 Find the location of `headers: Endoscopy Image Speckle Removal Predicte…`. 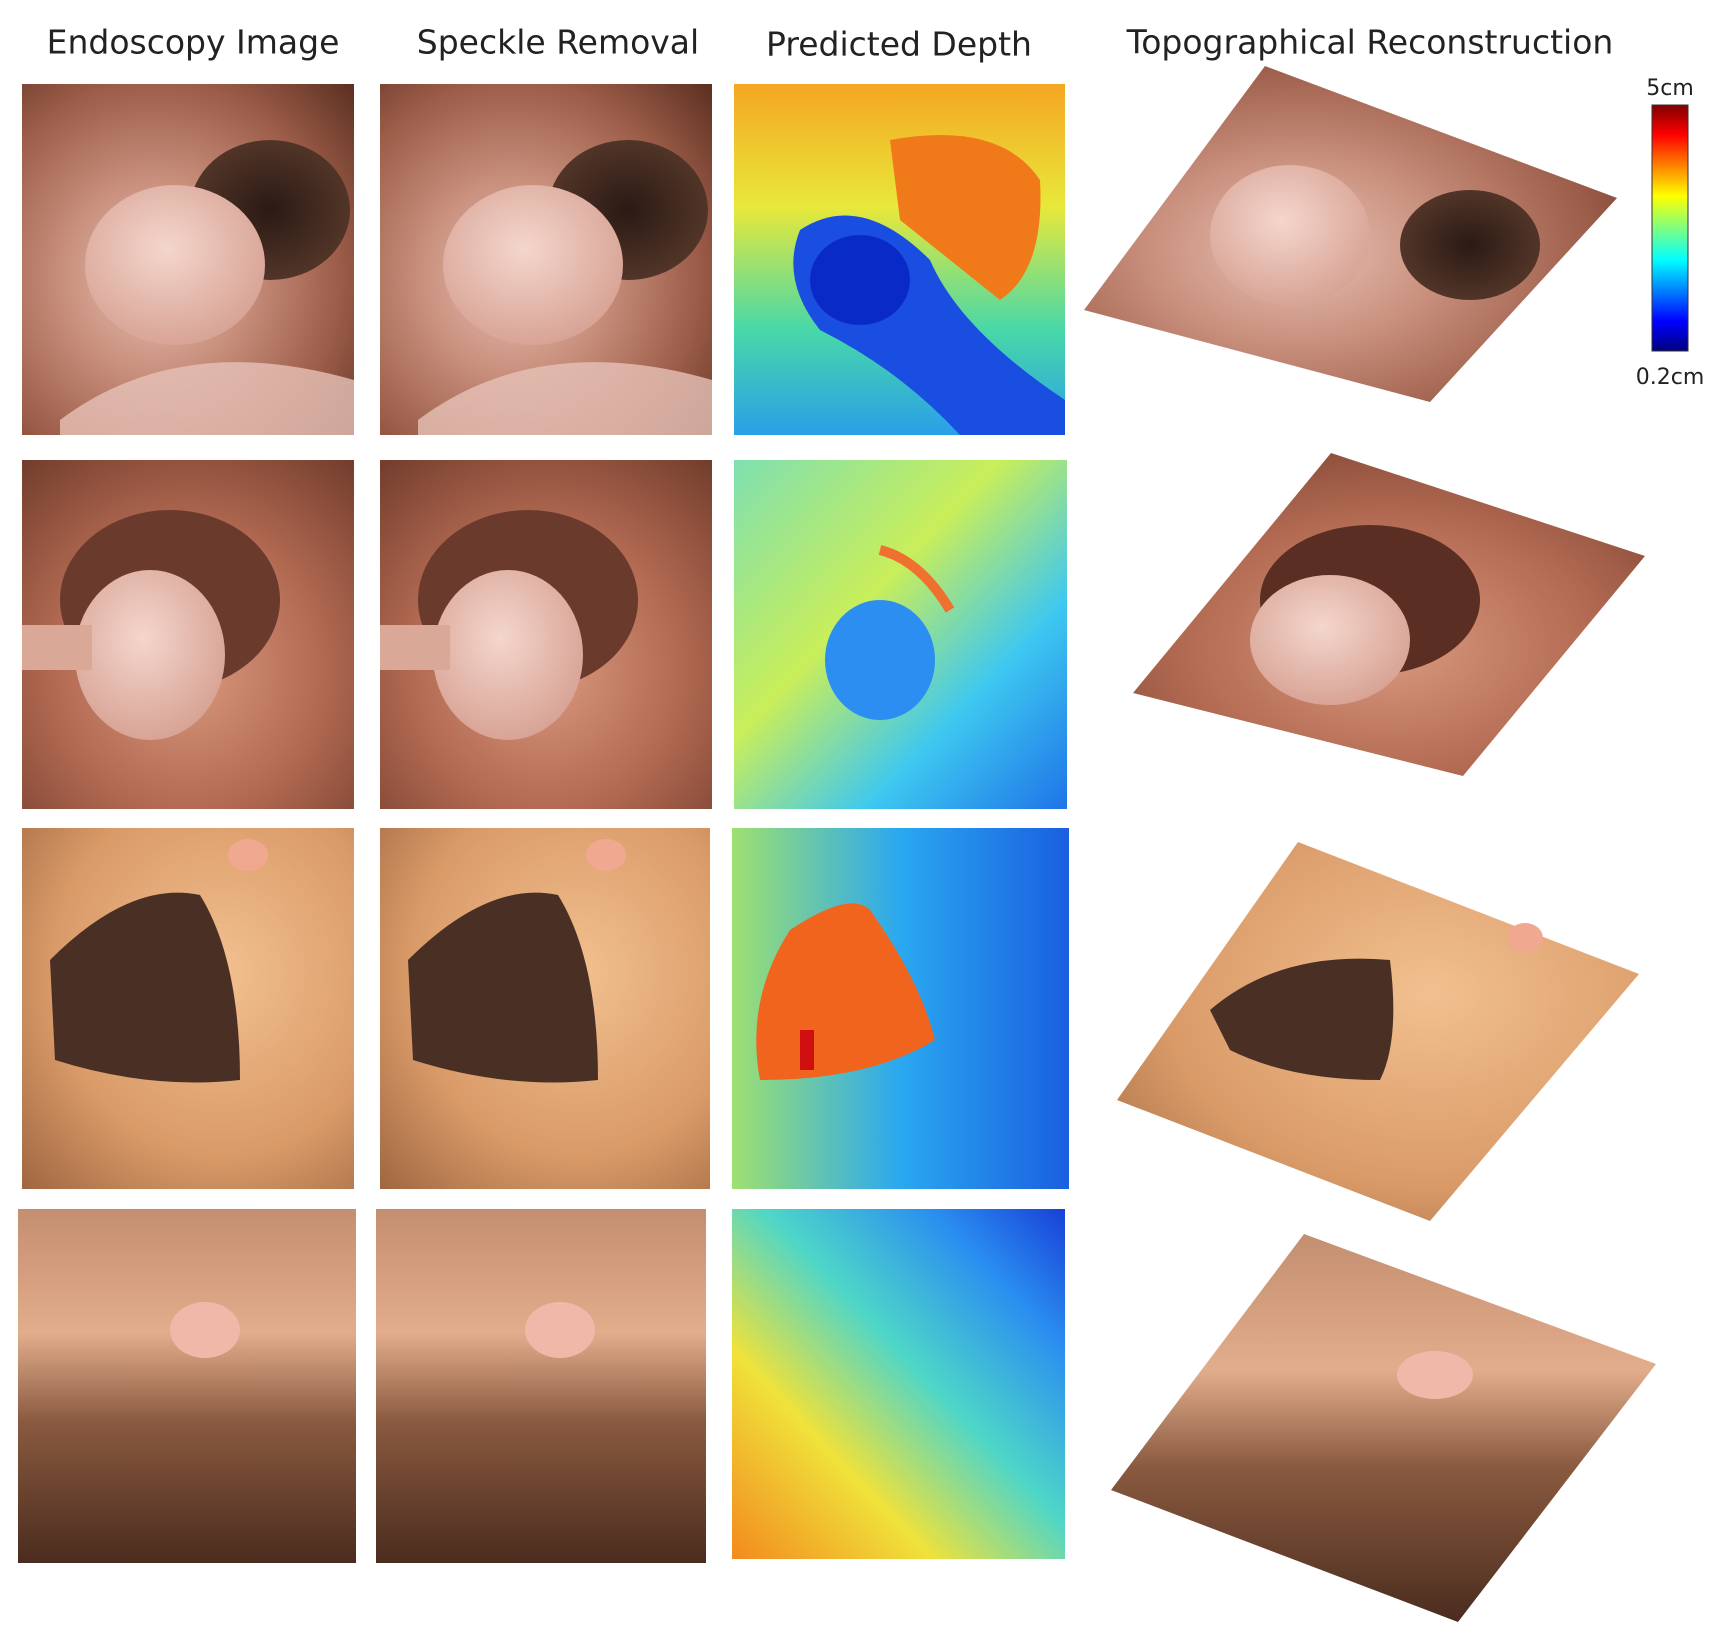

headers: Endoscopy Image Speckle Removal Predicte… is located at coordinates (830, 43).